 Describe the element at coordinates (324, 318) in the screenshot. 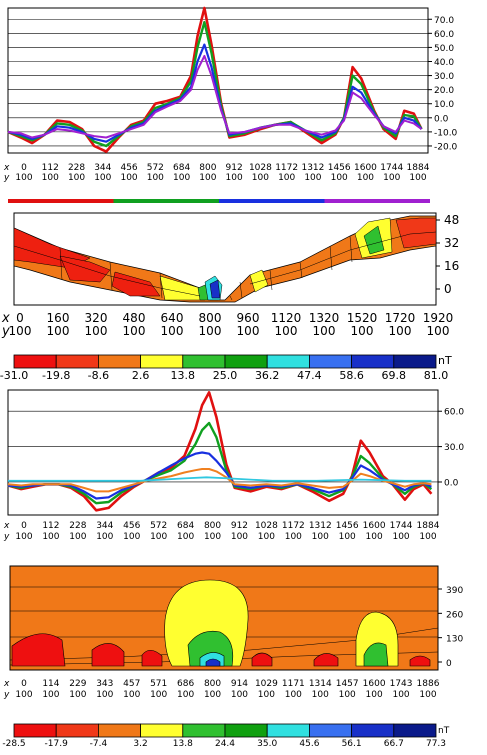

I see `x-tick-label: 1320` at that location.